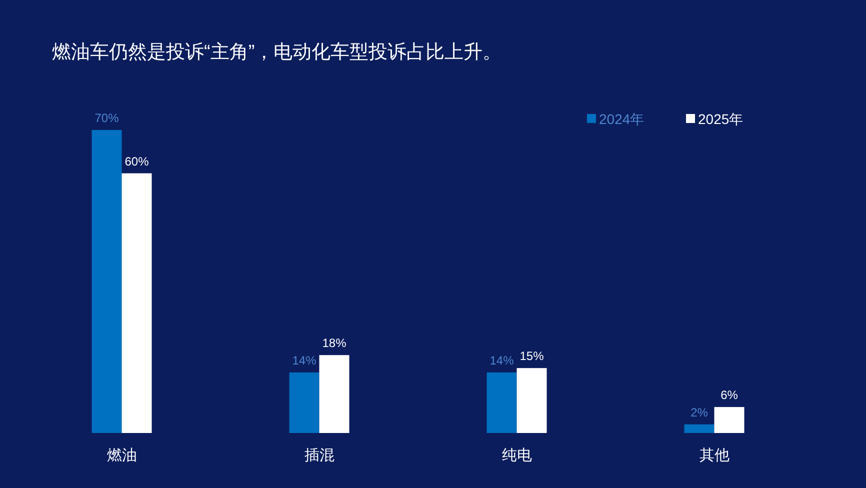  I want to click on x-tick-label: 纯电, so click(517, 455).